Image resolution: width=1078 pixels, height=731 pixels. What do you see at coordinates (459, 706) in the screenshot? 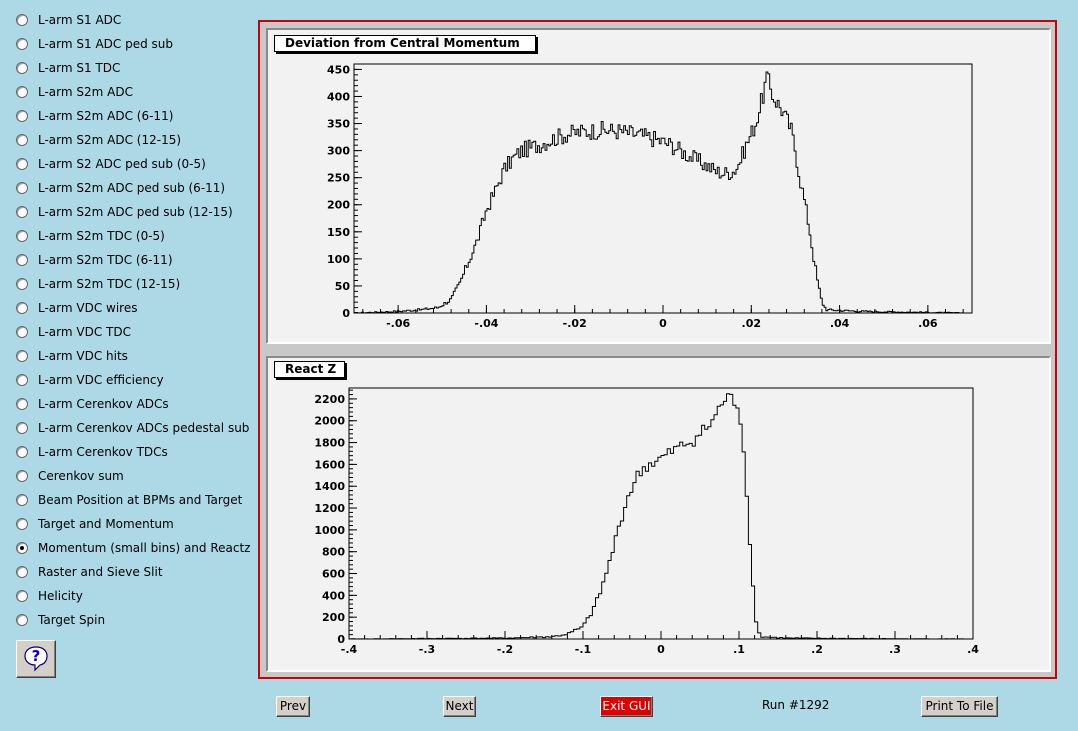
I see `next-button: Next` at bounding box center [459, 706].